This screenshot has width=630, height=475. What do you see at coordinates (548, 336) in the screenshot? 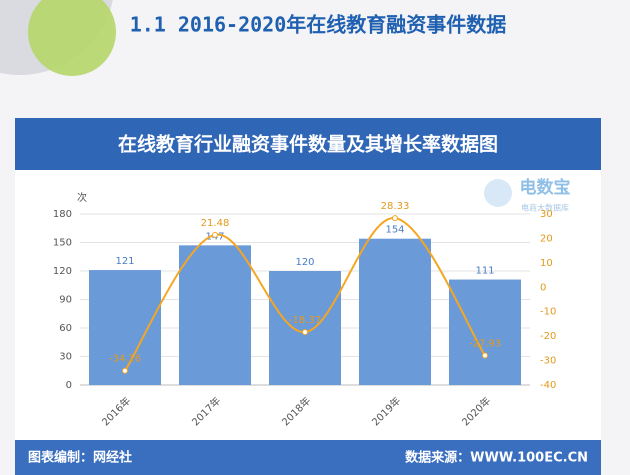
I see `y2-tick-label: -20` at bounding box center [548, 336].